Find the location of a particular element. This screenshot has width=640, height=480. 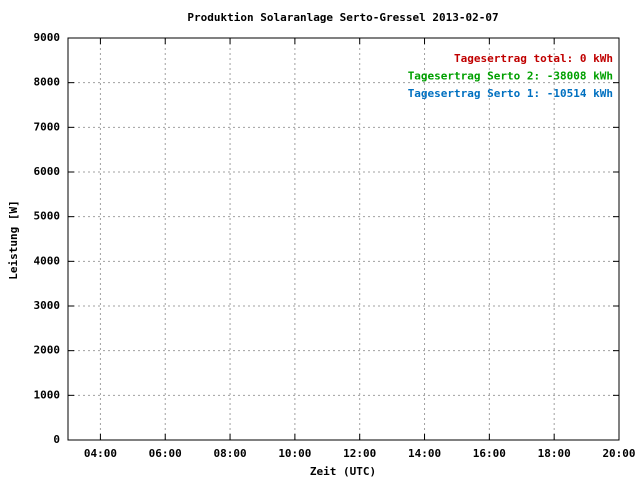

x-tick-label: 10:00 is located at coordinates (294, 453).